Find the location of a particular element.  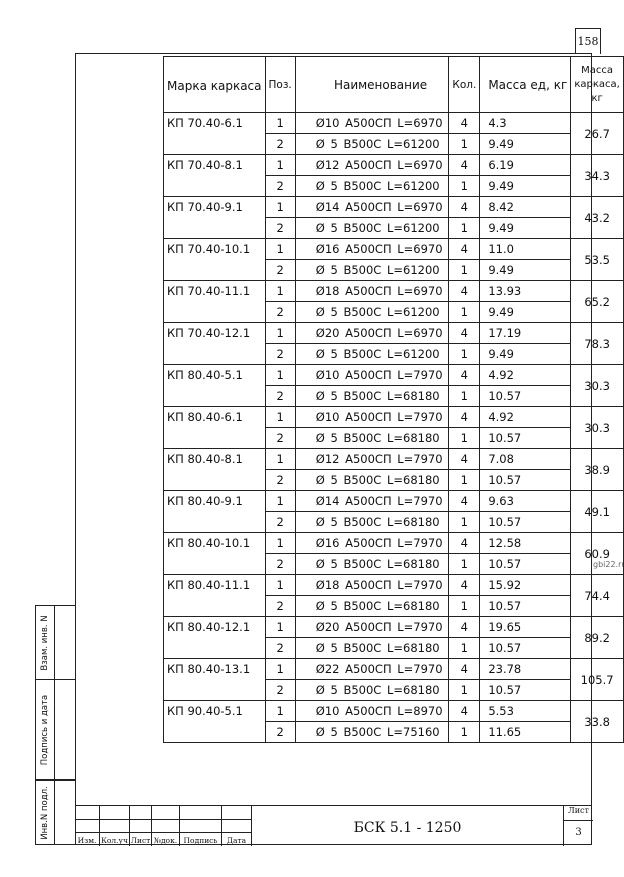

frame-mass: 105.7 is located at coordinates (597, 679).